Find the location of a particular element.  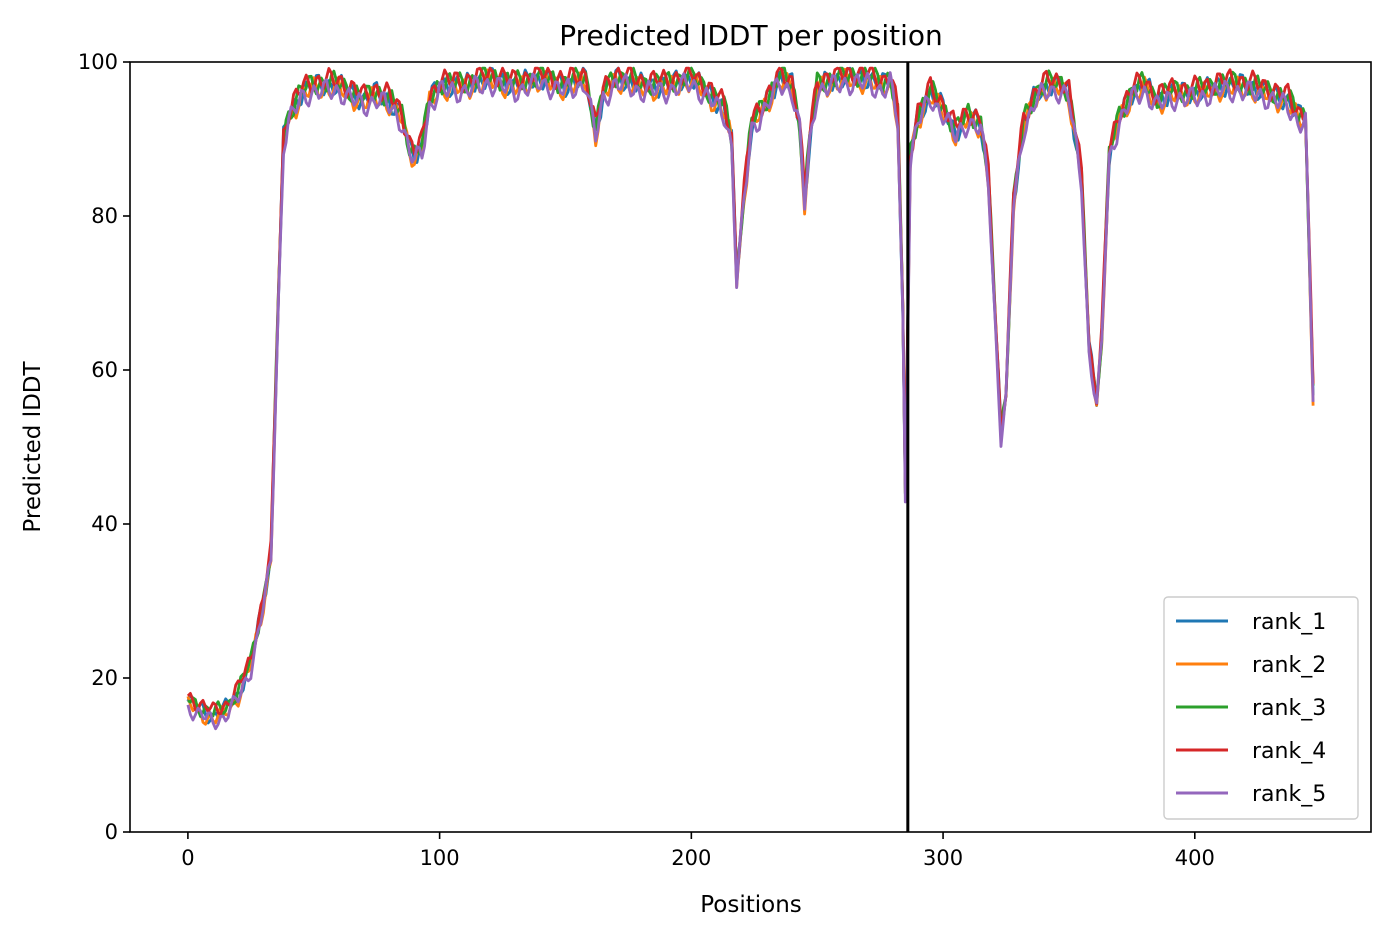

y-tick-label: 0 is located at coordinates (111, 832).